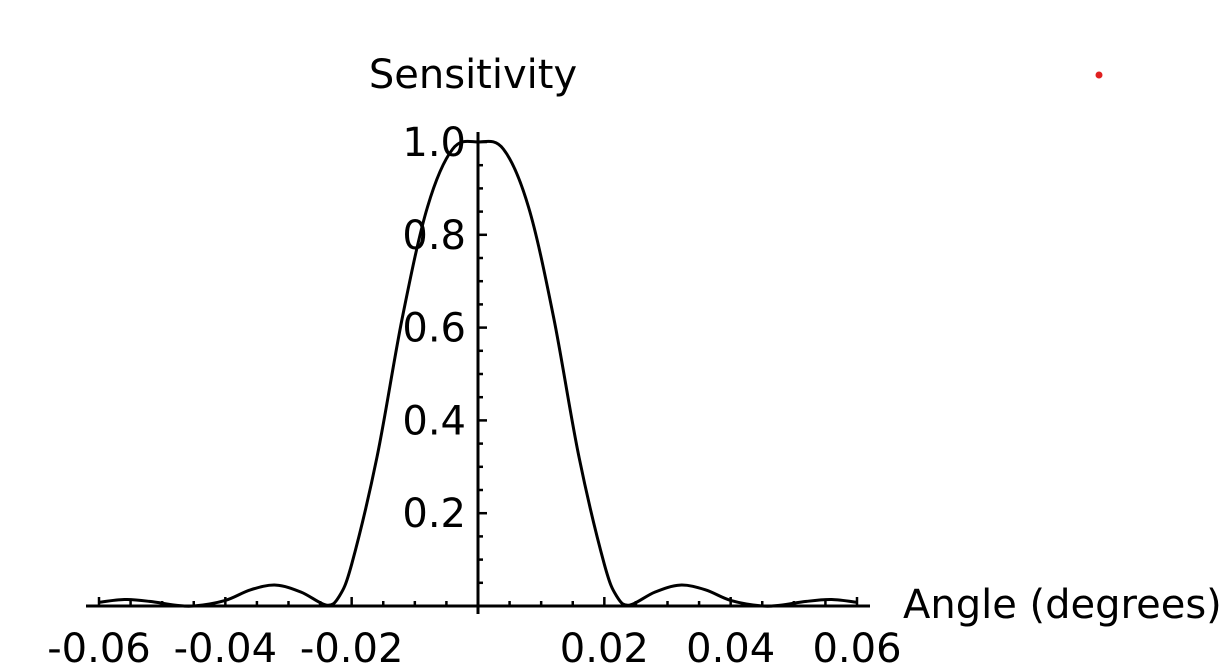 The height and width of the screenshot is (670, 1226). Describe the element at coordinates (730, 648) in the screenshot. I see `x-tick-label: 0.04` at that location.